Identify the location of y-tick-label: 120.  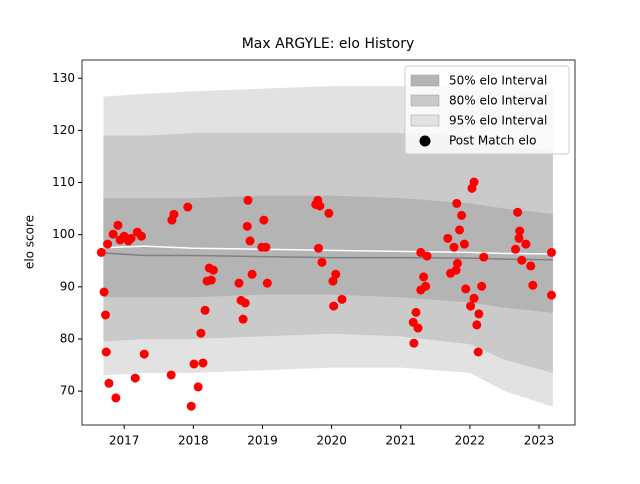
(63, 130).